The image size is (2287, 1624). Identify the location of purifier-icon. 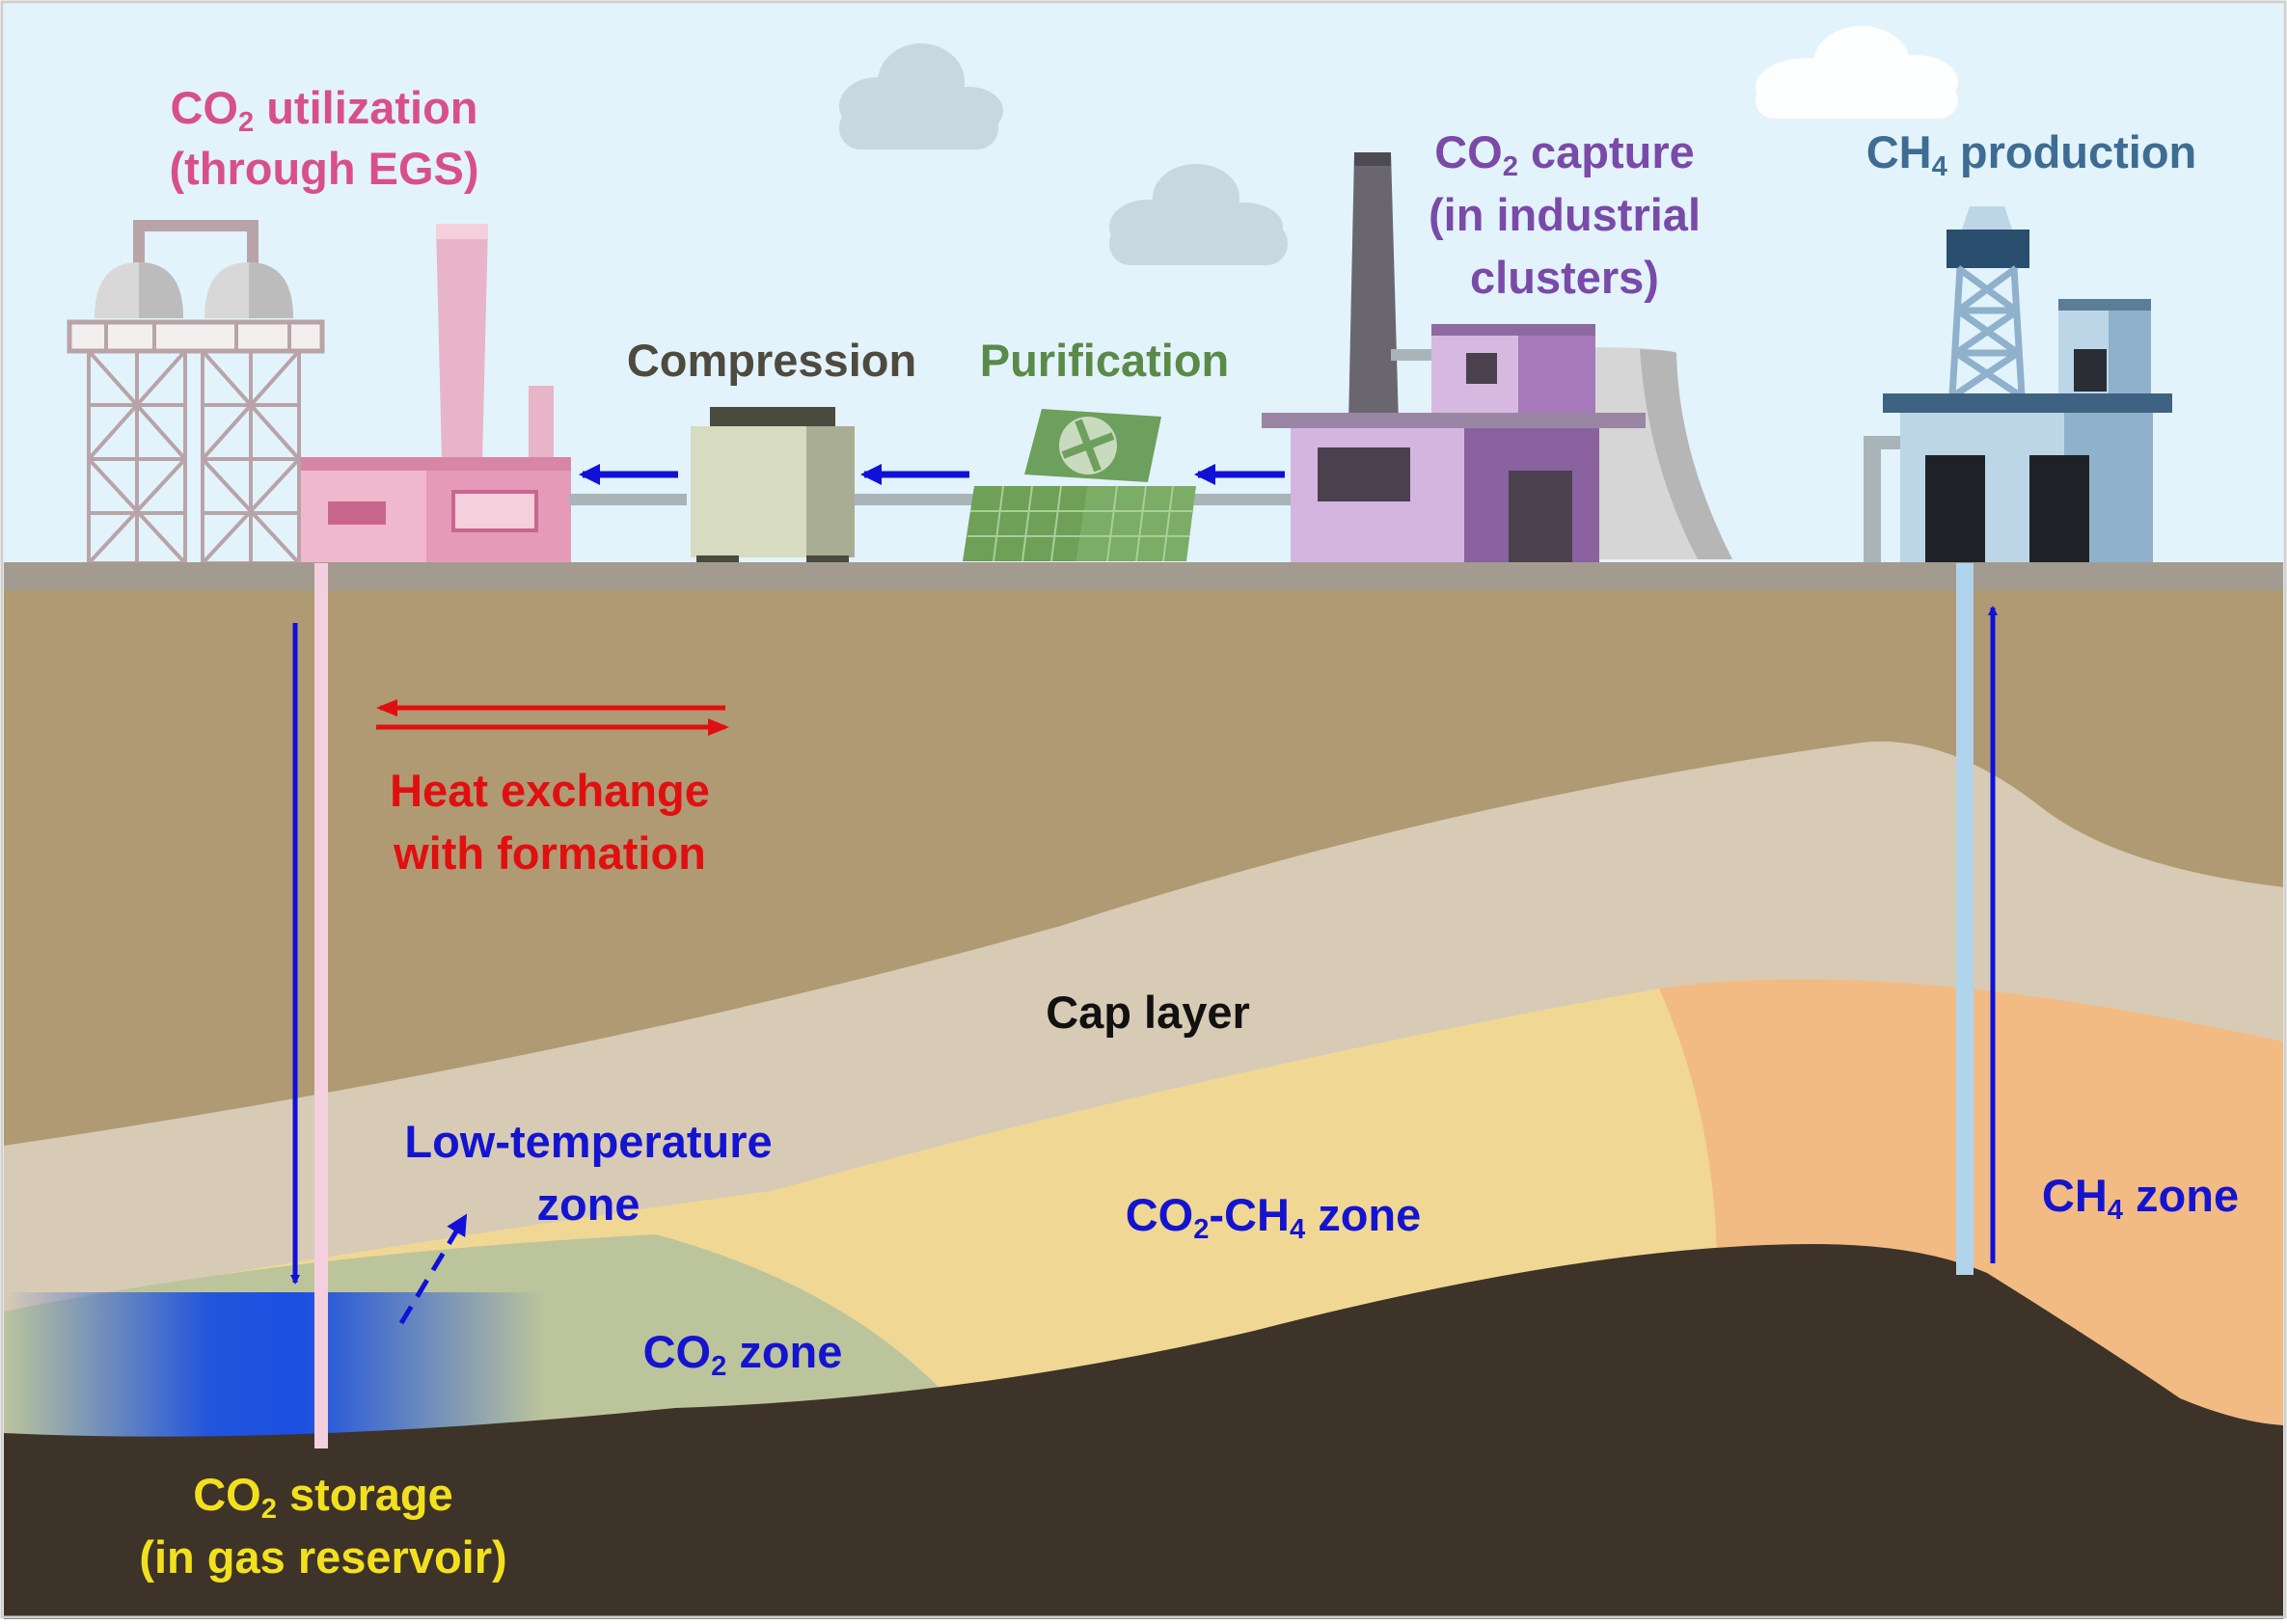
(1079, 485).